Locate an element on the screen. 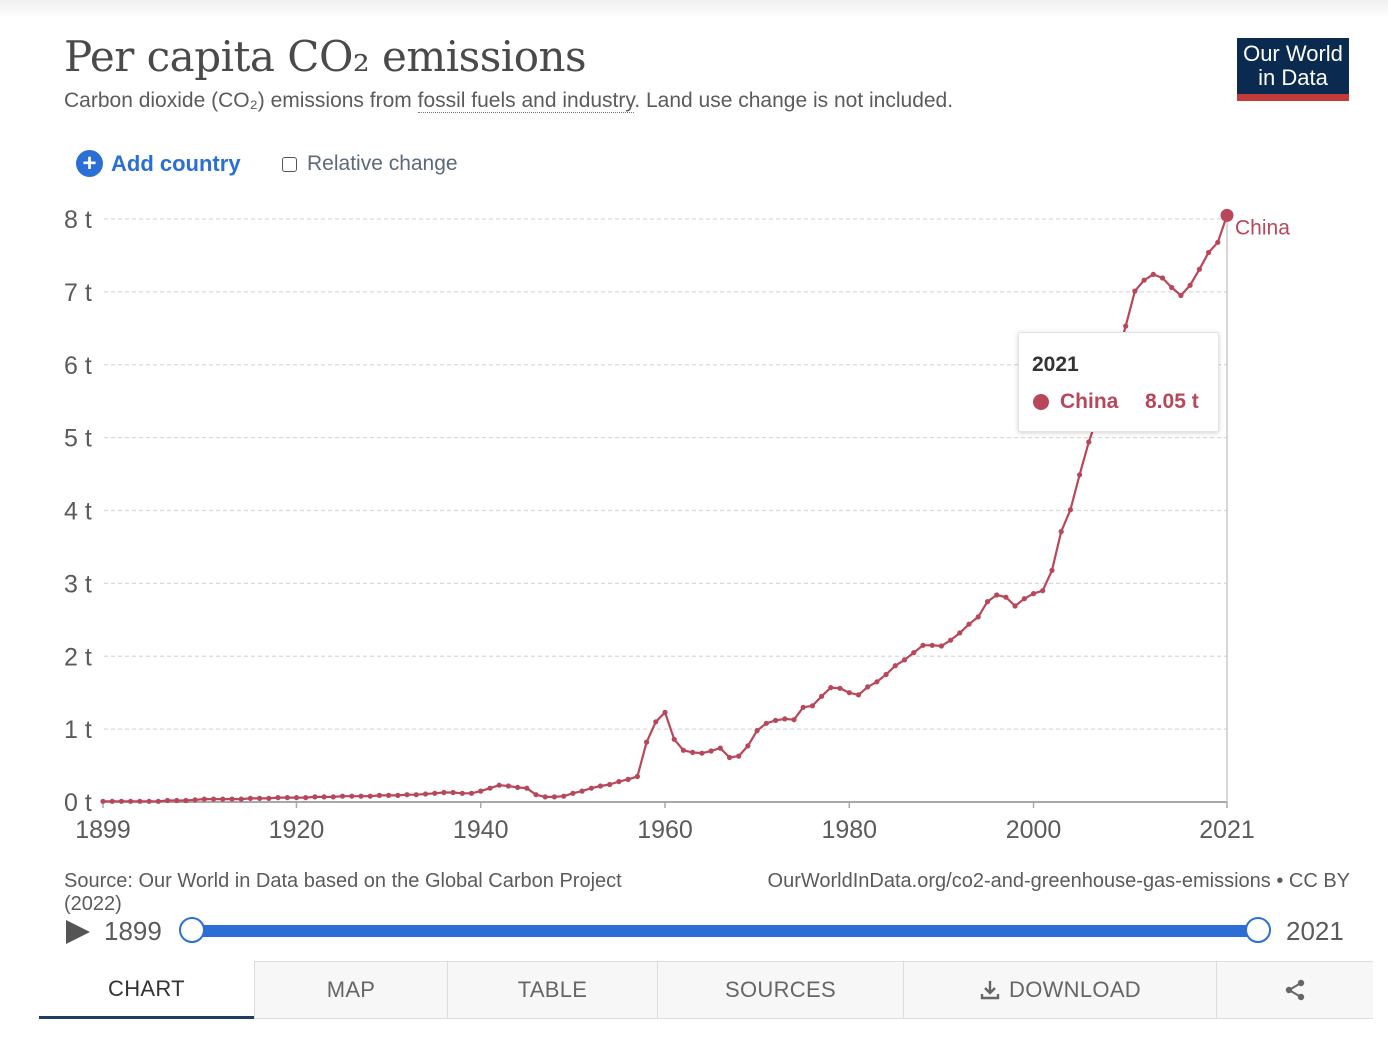  relative-change-checkbox is located at coordinates (289, 164).